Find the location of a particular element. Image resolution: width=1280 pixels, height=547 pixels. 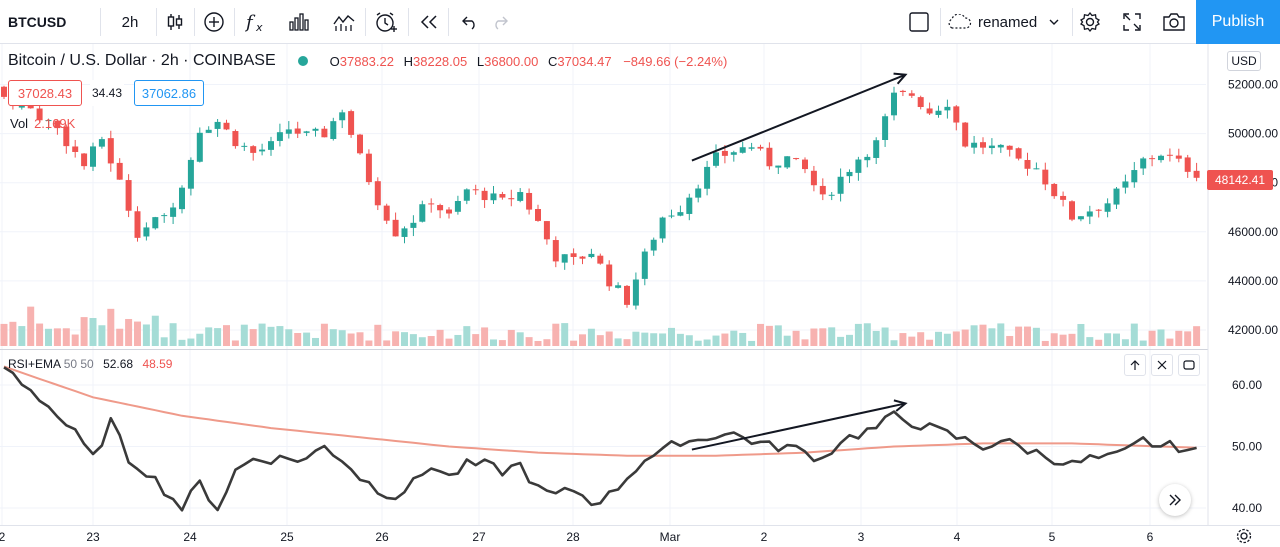

volume-label: Vol is located at coordinates (19, 123).